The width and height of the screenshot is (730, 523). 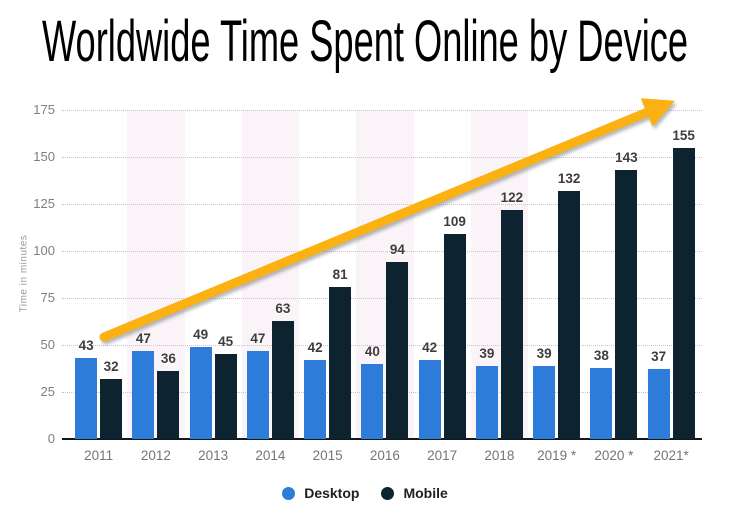 What do you see at coordinates (44, 109) in the screenshot?
I see `y-tick-label: 175` at bounding box center [44, 109].